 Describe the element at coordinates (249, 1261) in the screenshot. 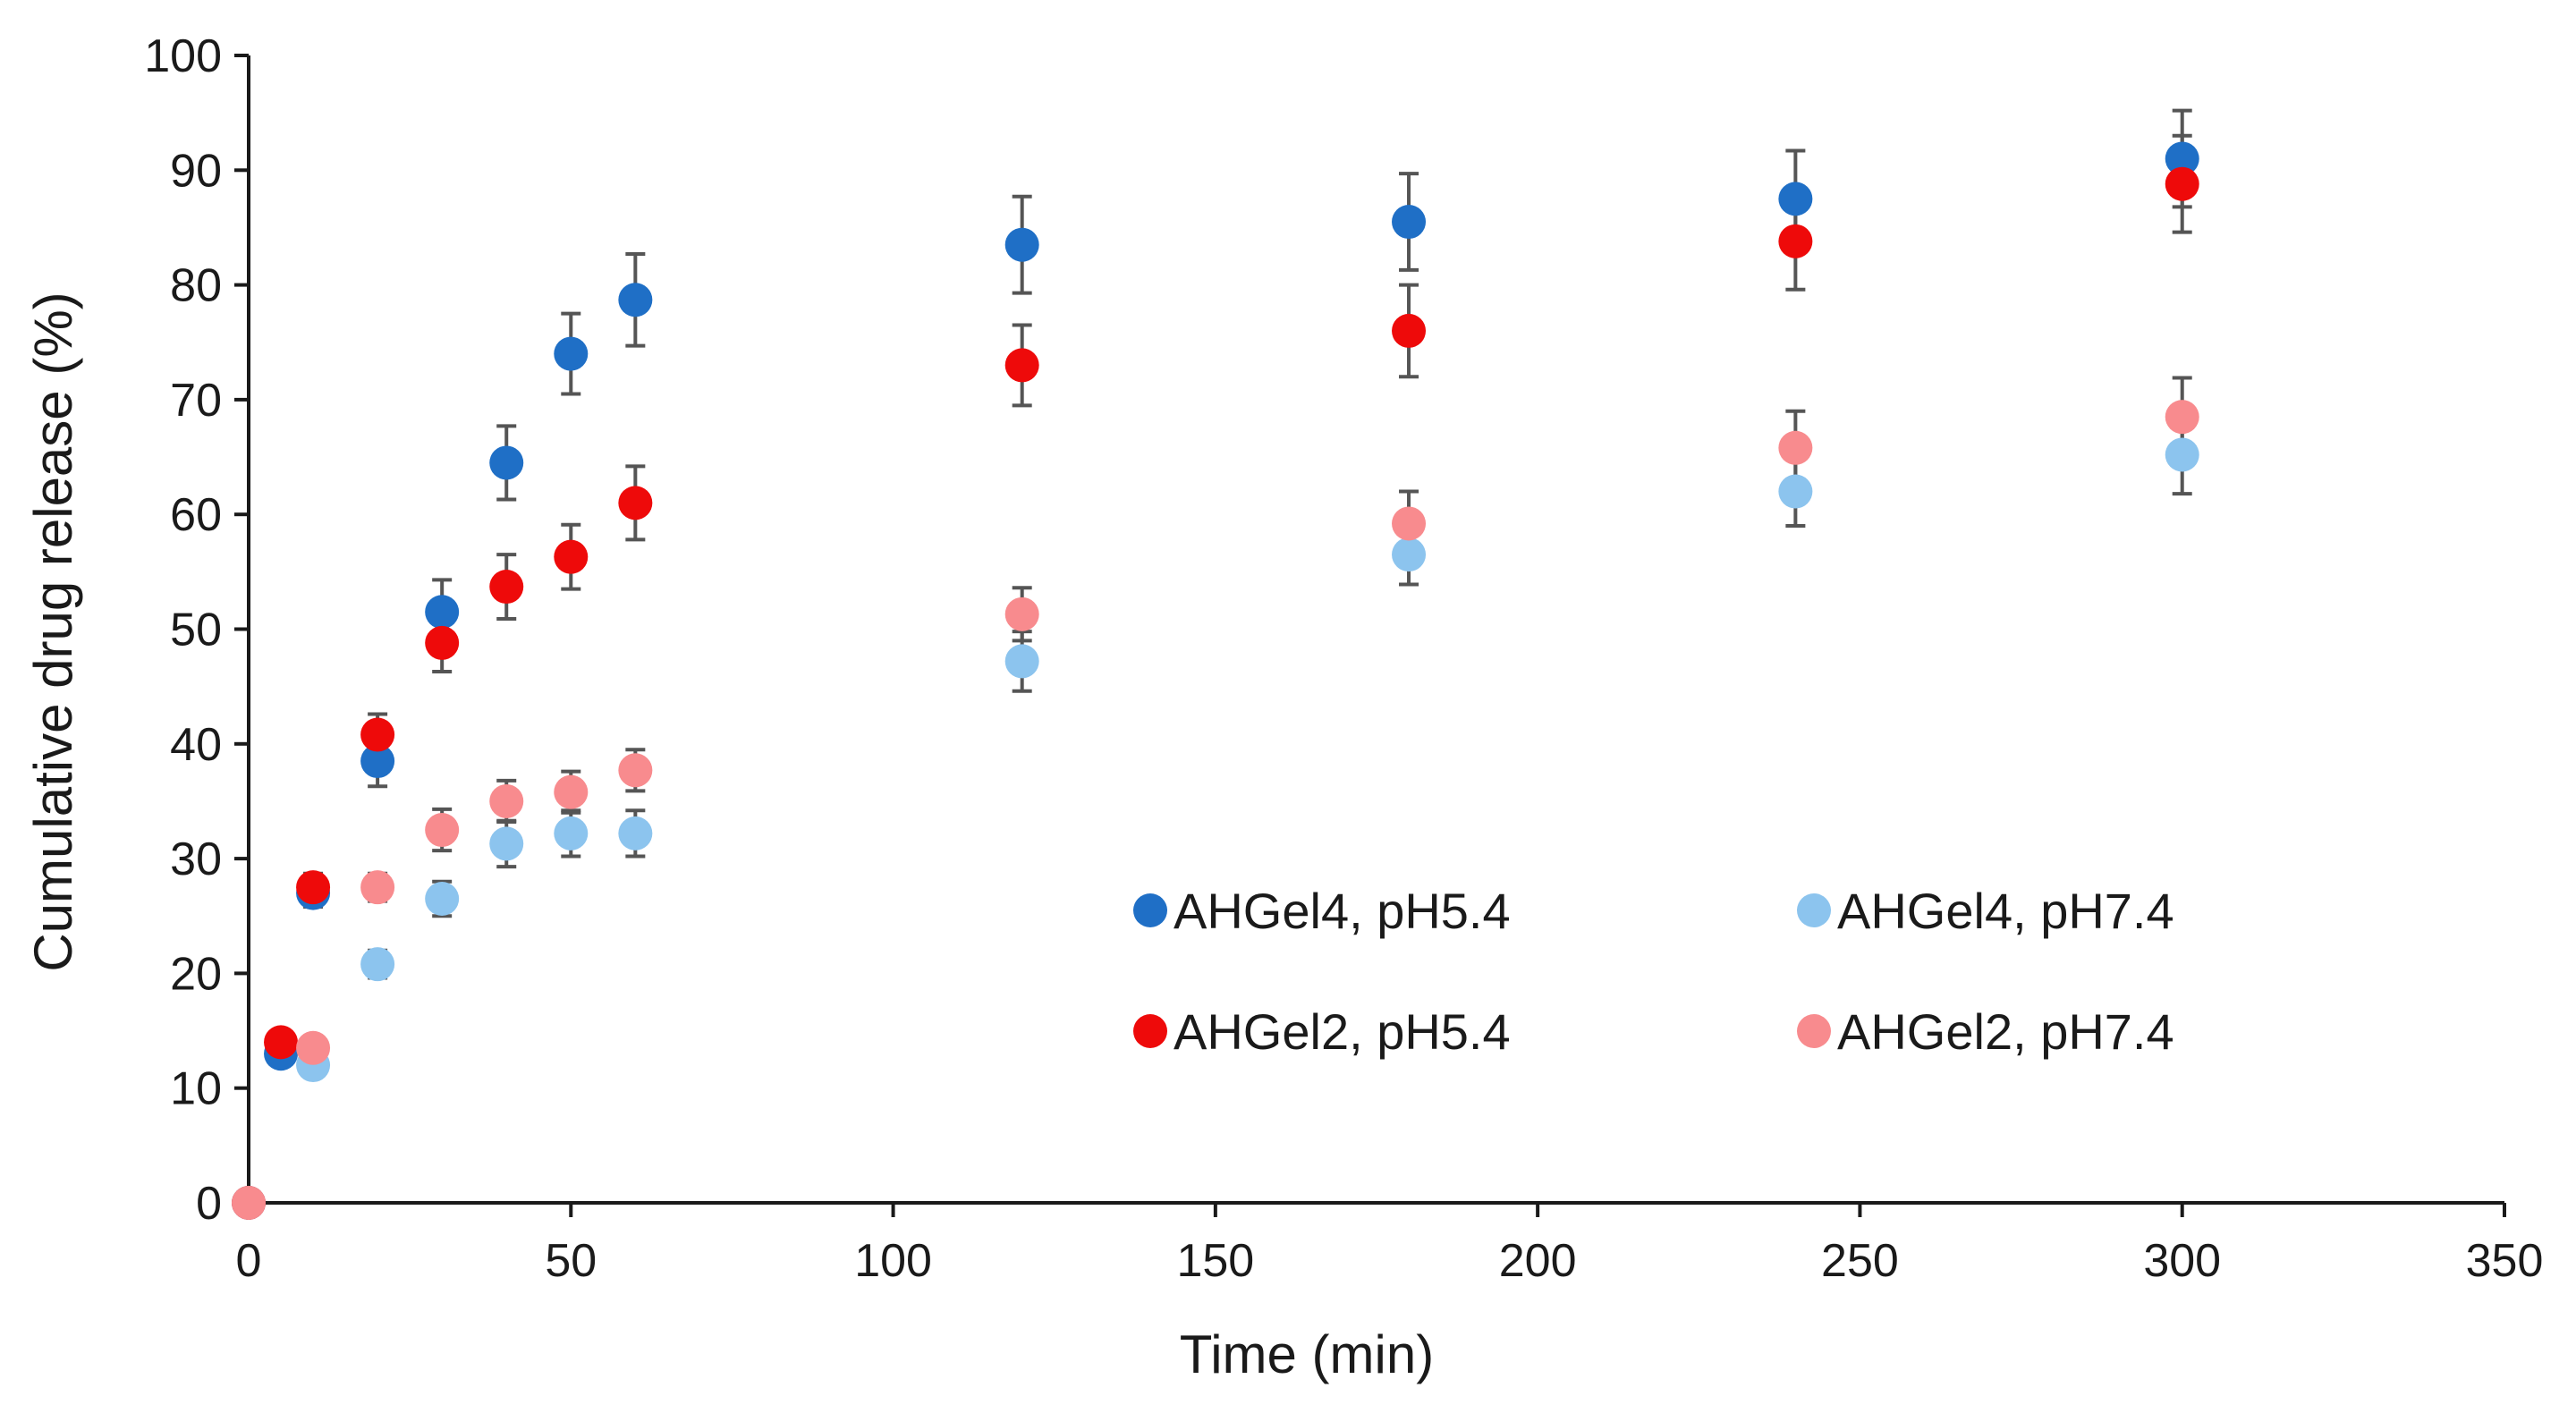

I see `x-tick-label: 0` at that location.